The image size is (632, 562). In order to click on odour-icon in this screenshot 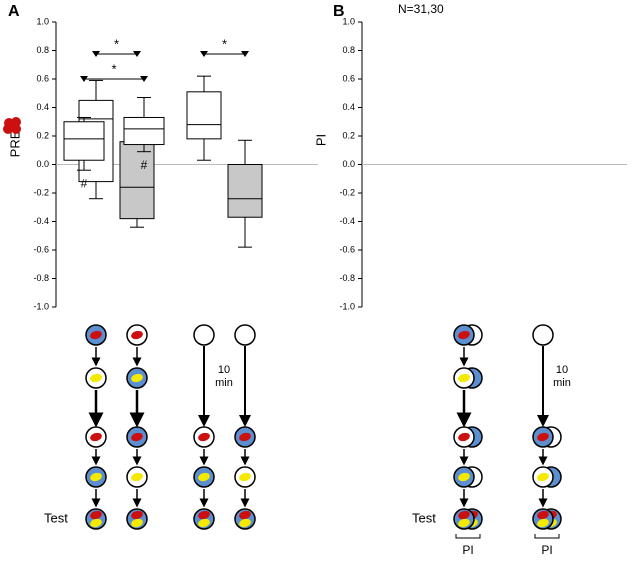, I will do `click(13, 126)`.